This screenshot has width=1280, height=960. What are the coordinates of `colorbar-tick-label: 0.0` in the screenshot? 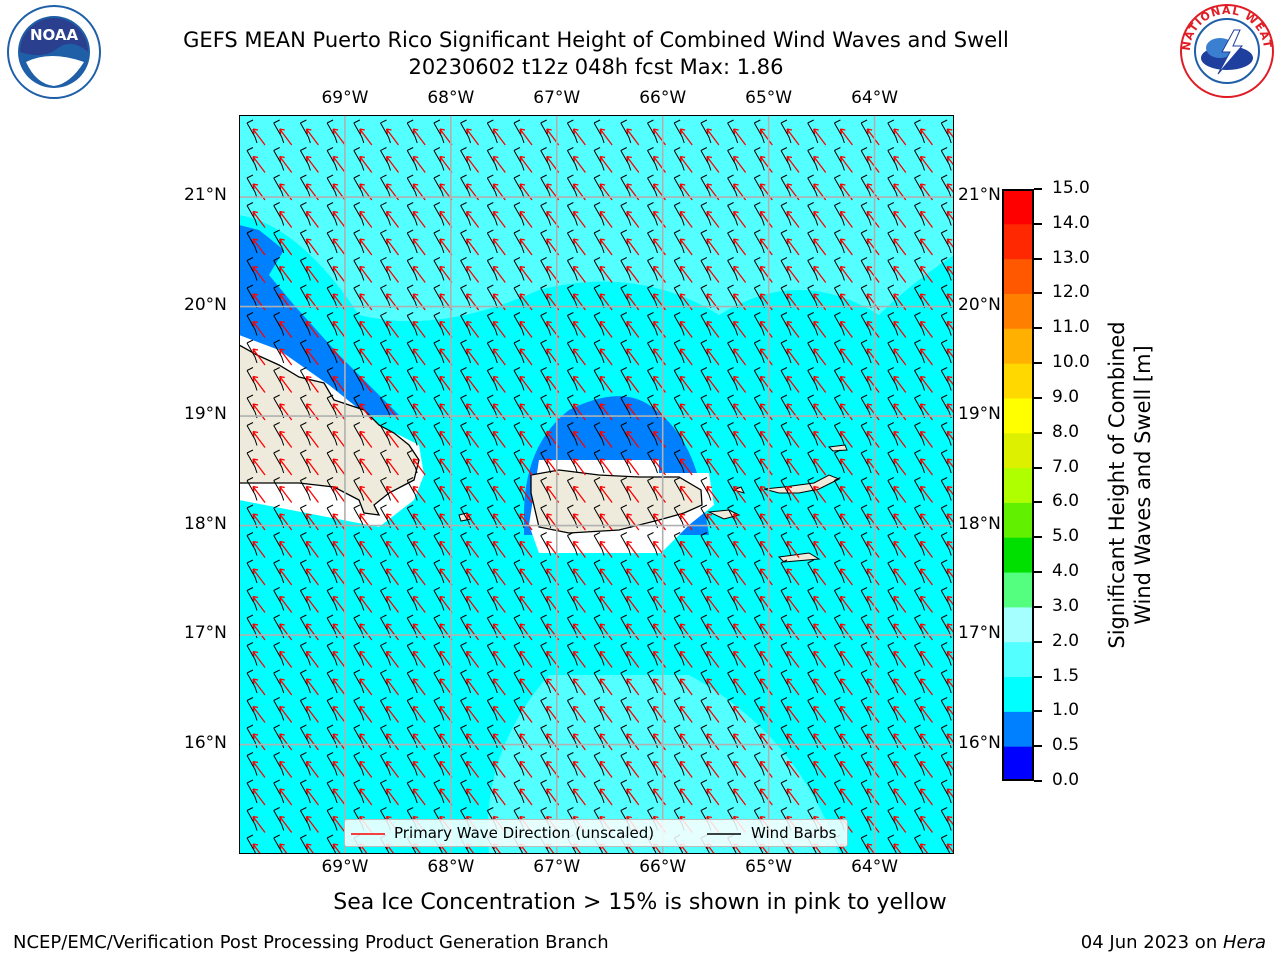 It's located at (1066, 780).